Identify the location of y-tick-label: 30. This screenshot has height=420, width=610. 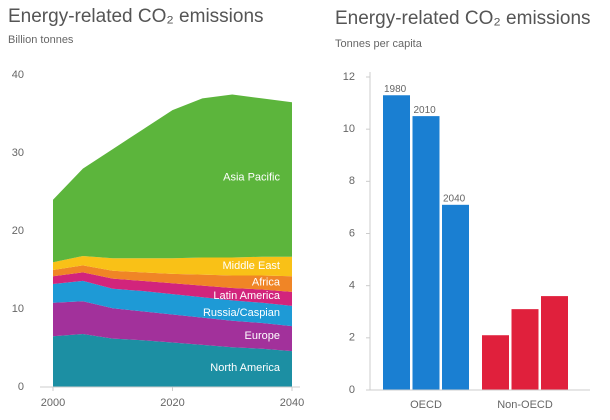
(18, 153).